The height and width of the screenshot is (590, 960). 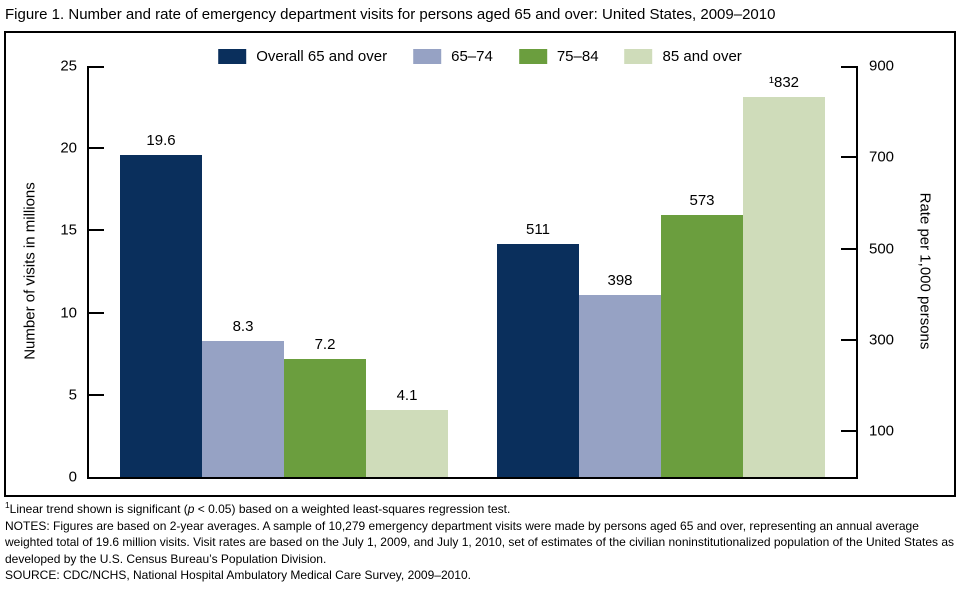 I want to click on legend-item-3: 85 and over, so click(x=683, y=56).